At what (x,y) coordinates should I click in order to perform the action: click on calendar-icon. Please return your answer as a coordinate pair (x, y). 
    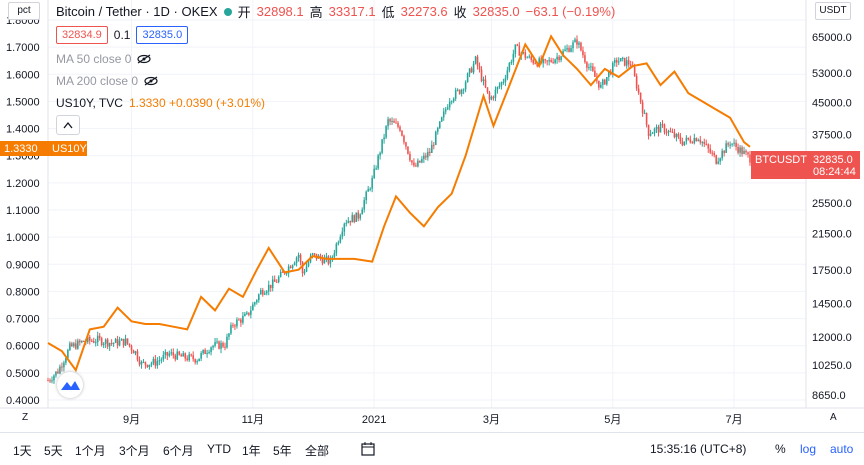
    Looking at the image, I should click on (368, 449).